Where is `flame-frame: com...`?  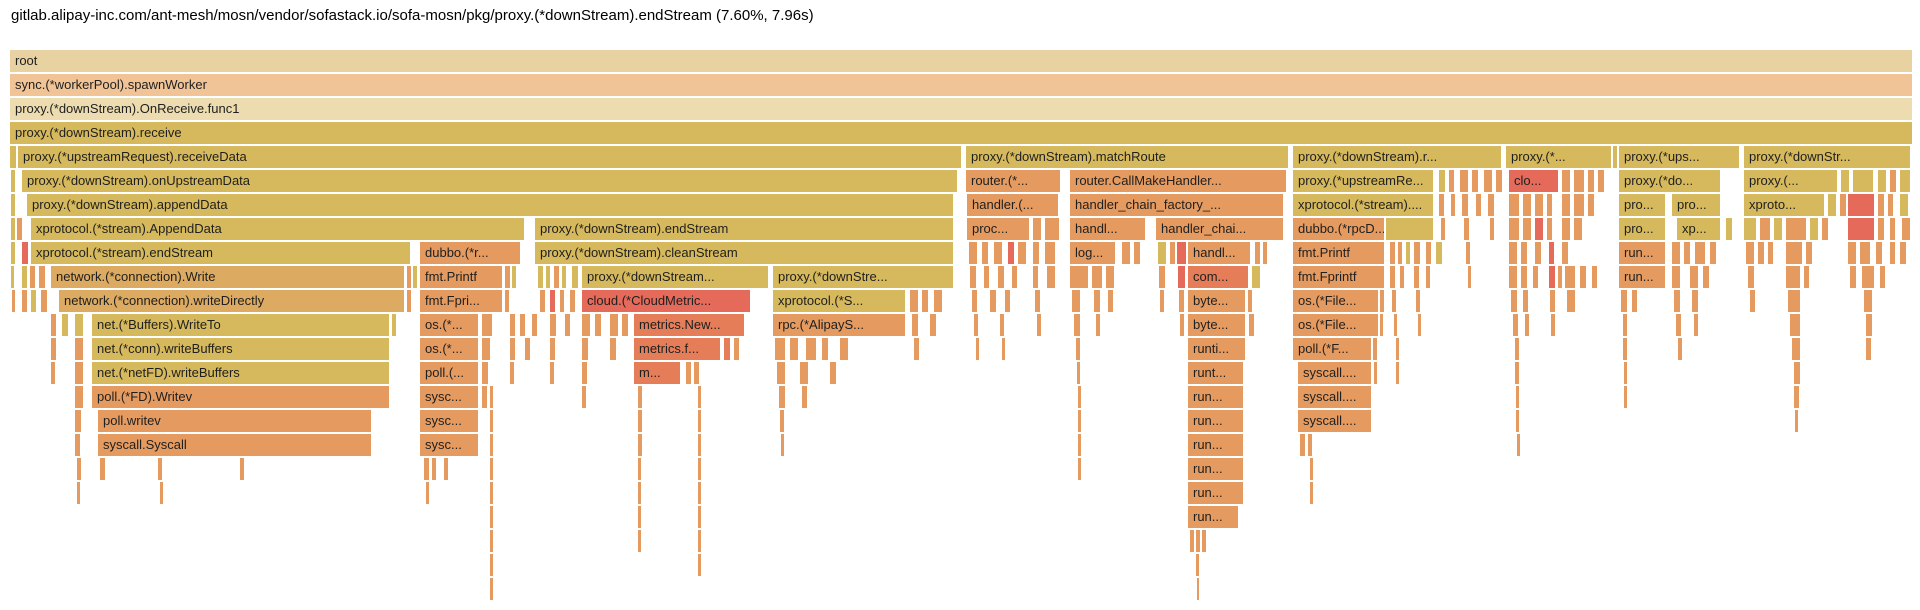
flame-frame: com... is located at coordinates (1218, 277).